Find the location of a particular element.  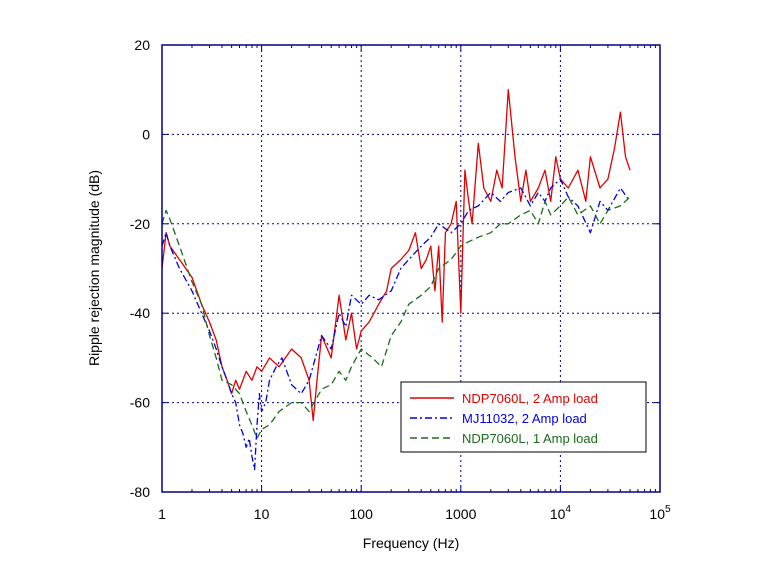

x-tick-exponent: 5 is located at coordinates (668, 509).